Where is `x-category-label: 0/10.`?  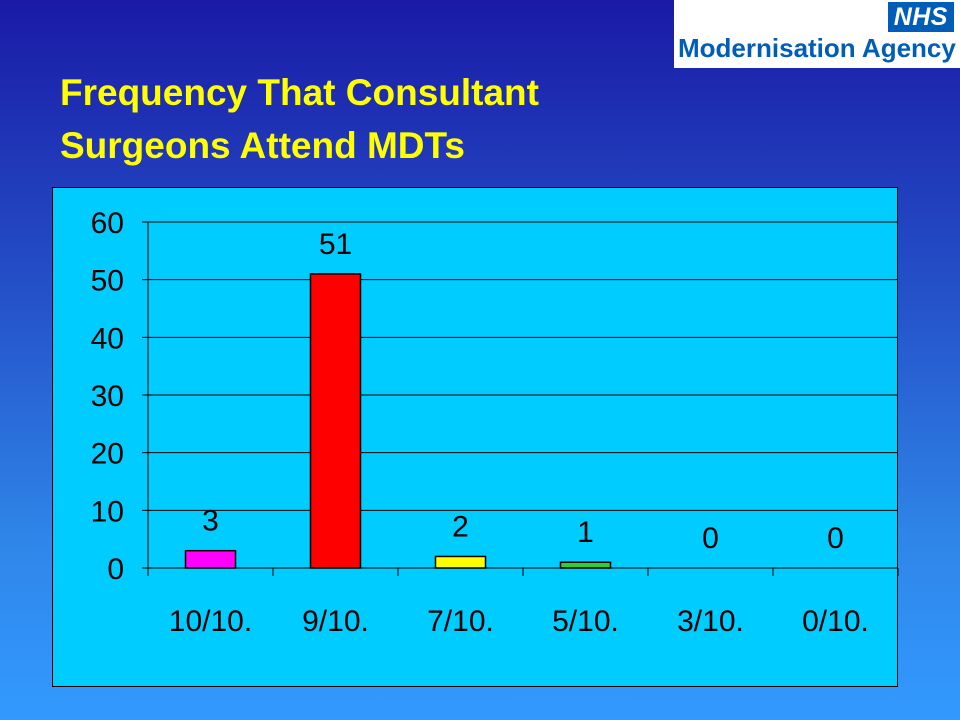 x-category-label: 0/10. is located at coordinates (835, 621).